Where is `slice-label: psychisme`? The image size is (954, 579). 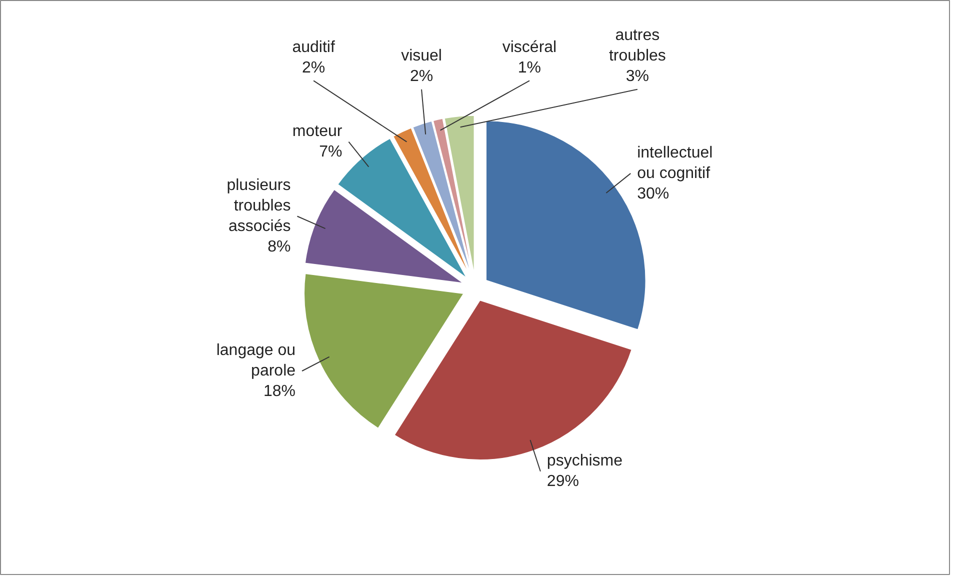
slice-label: psychisme is located at coordinates (584, 461).